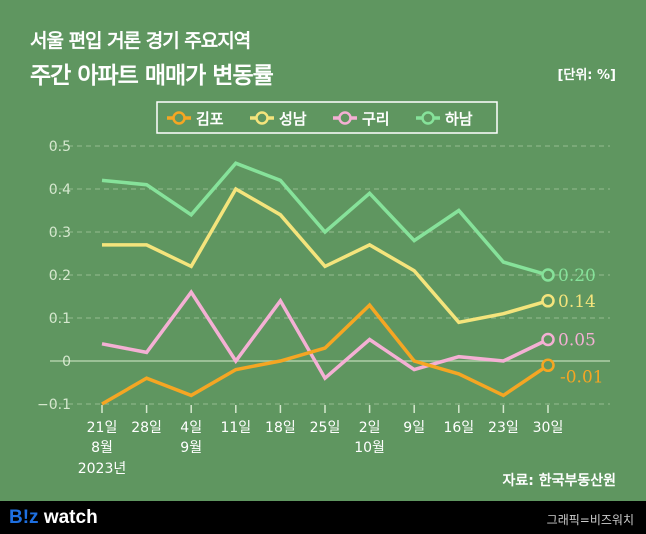  I want to click on y-tick-label: 0.2, so click(60, 276).